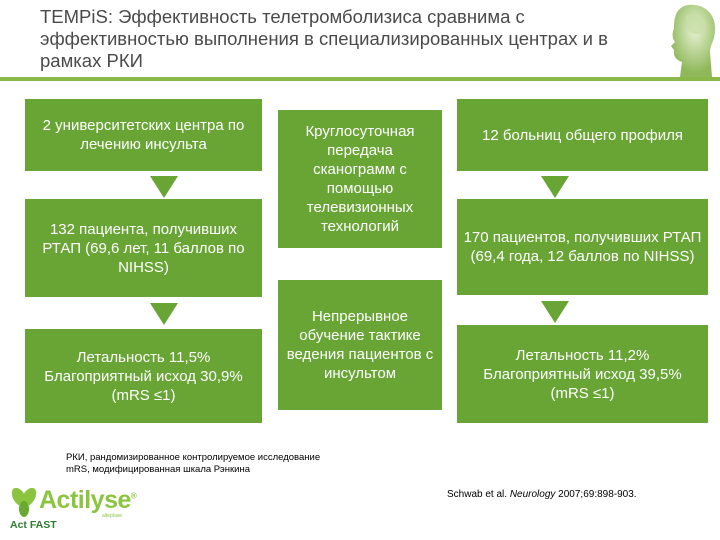 This screenshot has width=720, height=540. Describe the element at coordinates (33, 525) in the screenshot. I see `logo-tagline: Act FAST` at that location.